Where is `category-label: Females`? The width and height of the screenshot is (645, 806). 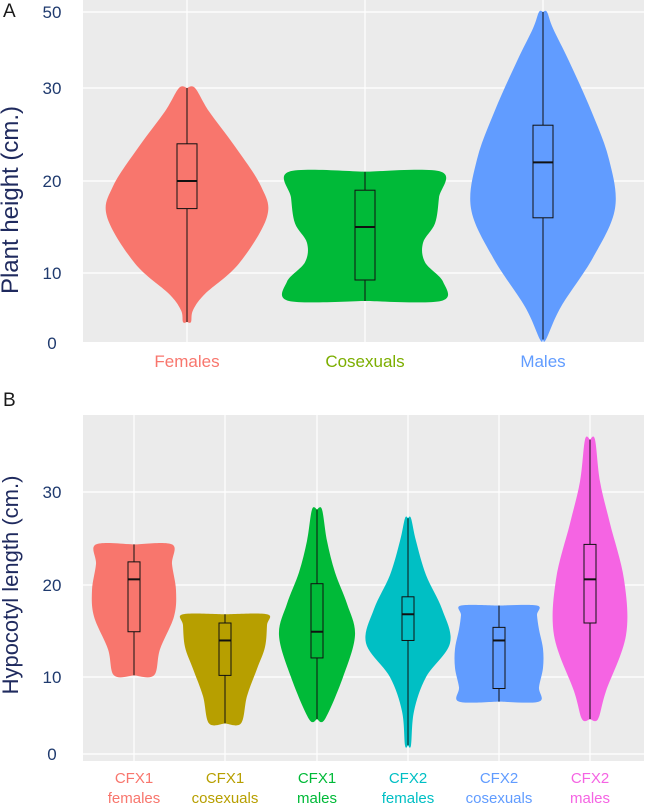
category-label: Females is located at coordinates (186, 361).